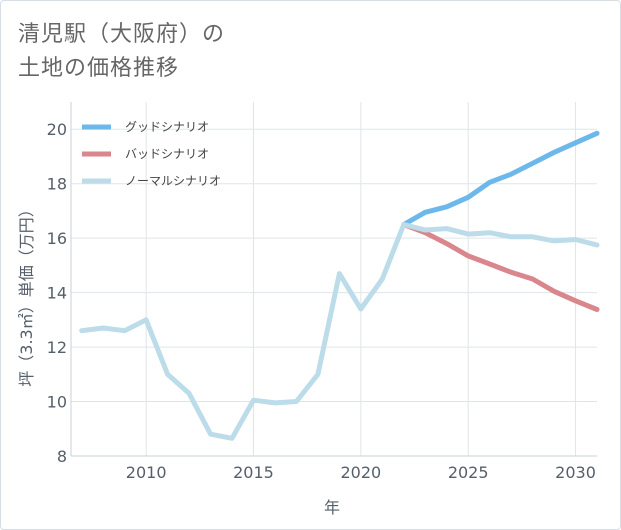 The height and width of the screenshot is (530, 621). I want to click on legend-label-2: ノーマルシナリオ, so click(173, 181).